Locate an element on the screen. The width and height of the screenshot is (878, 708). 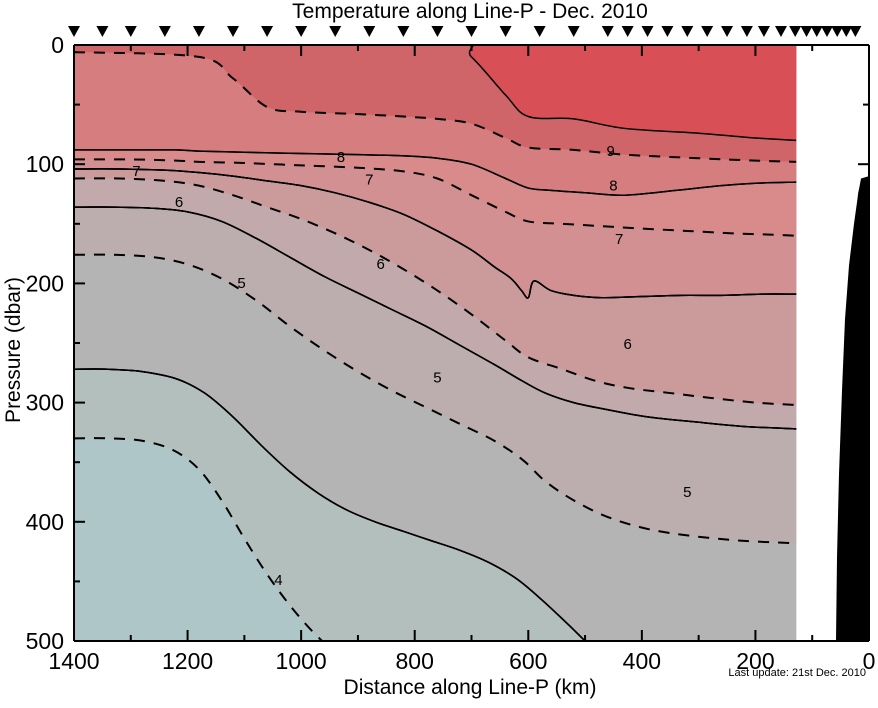
page-title: Temperature along Line-P - Dec. 2010 is located at coordinates (470, 11).